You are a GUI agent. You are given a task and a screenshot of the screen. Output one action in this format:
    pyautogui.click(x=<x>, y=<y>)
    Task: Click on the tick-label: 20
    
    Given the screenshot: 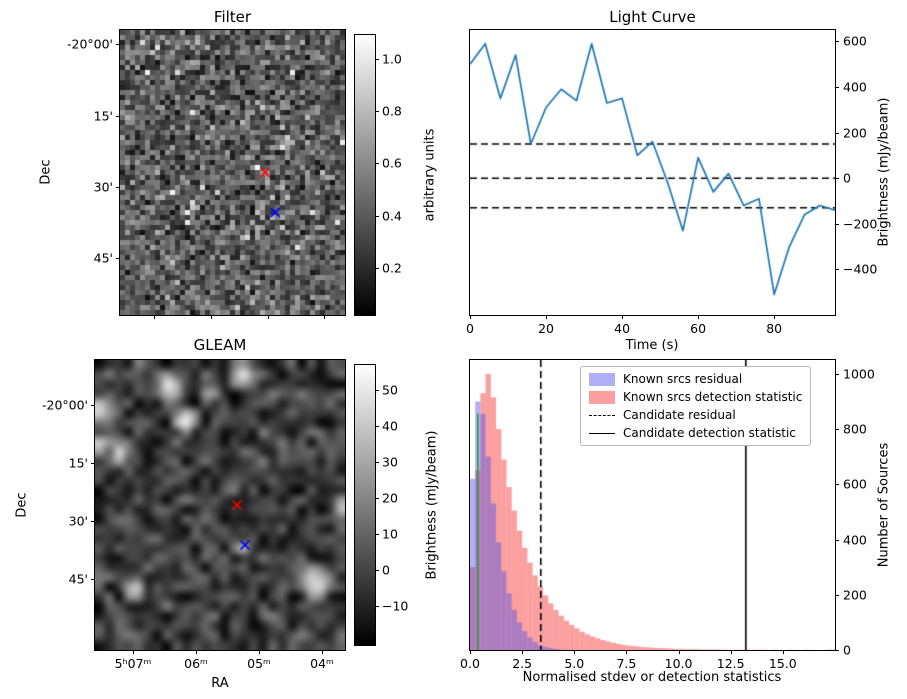 What is the action you would take?
    pyautogui.click(x=546, y=328)
    